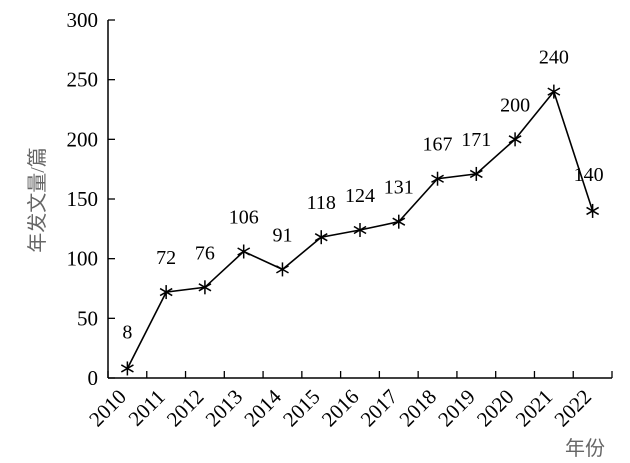 This screenshot has height=463, width=630. What do you see at coordinates (185, 408) in the screenshot?
I see `x-tick-label: 2012` at bounding box center [185, 408].